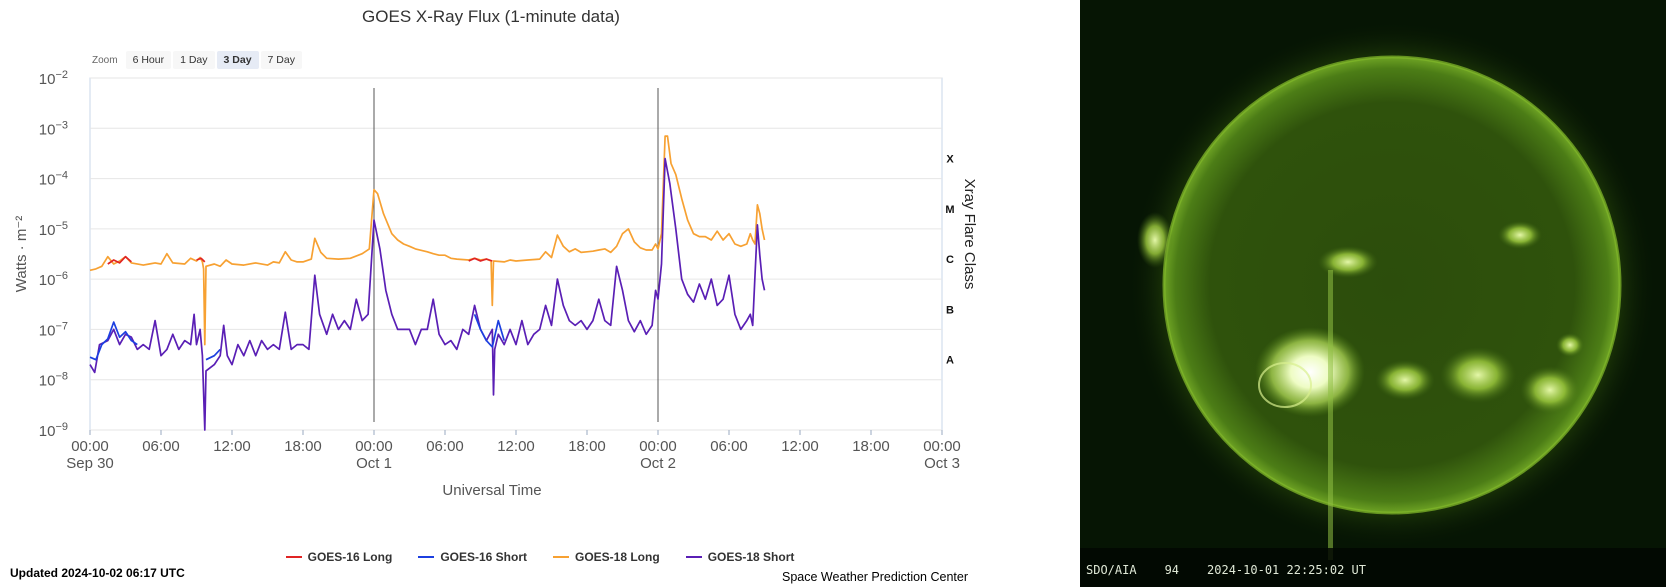  Describe the element at coordinates (950, 310) in the screenshot. I see `flare-class-label-b: B` at that location.